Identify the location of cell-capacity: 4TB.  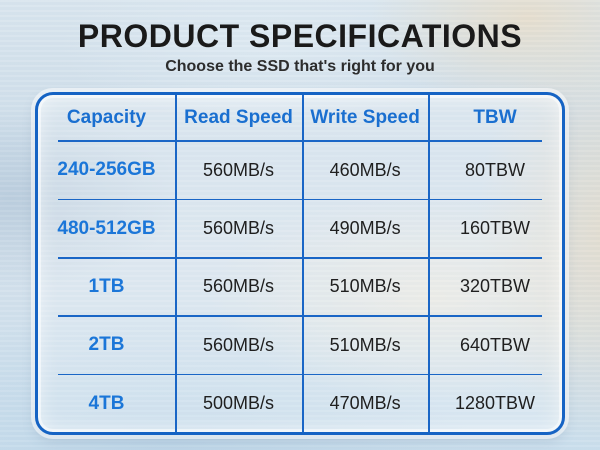
(106, 403).